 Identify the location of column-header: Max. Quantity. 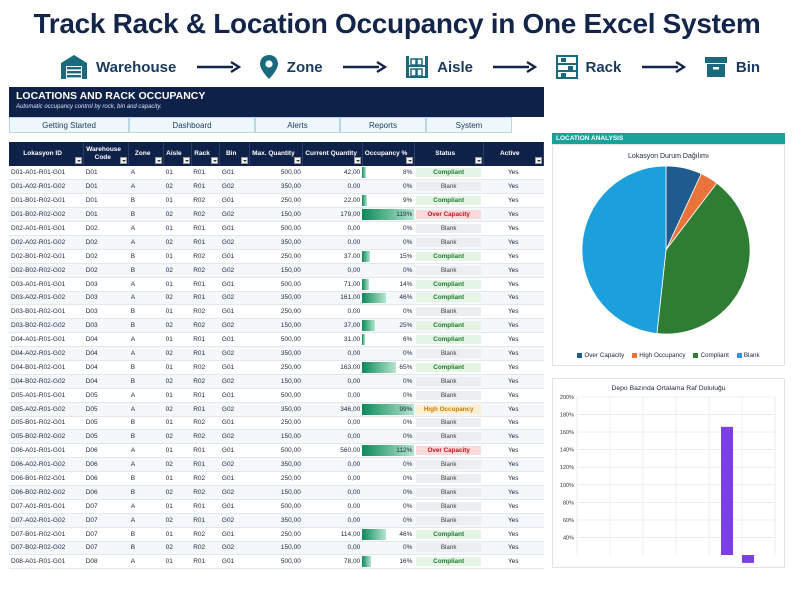
(276, 154).